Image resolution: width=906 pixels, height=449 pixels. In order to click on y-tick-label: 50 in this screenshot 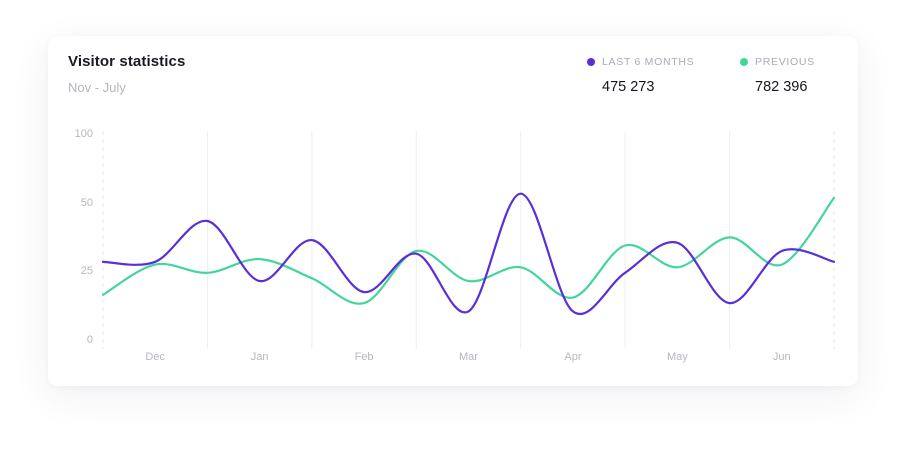, I will do `click(87, 203)`.